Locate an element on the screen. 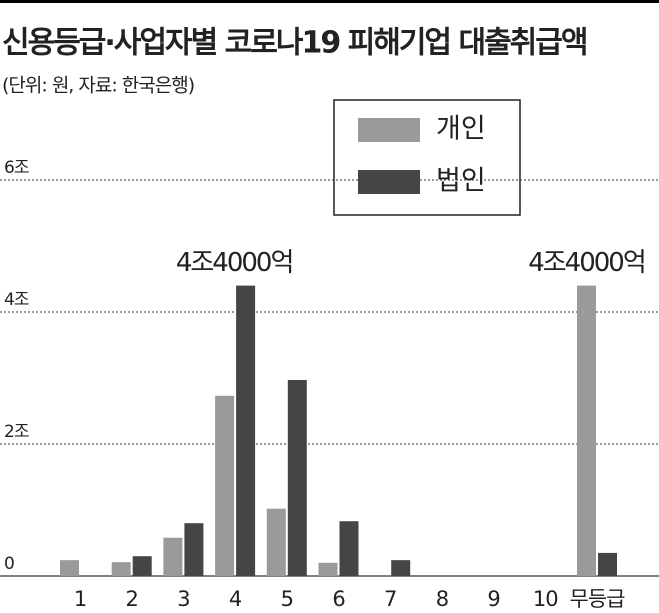 This screenshot has width=659, height=613. y-tick-label: 0 is located at coordinates (9, 564).